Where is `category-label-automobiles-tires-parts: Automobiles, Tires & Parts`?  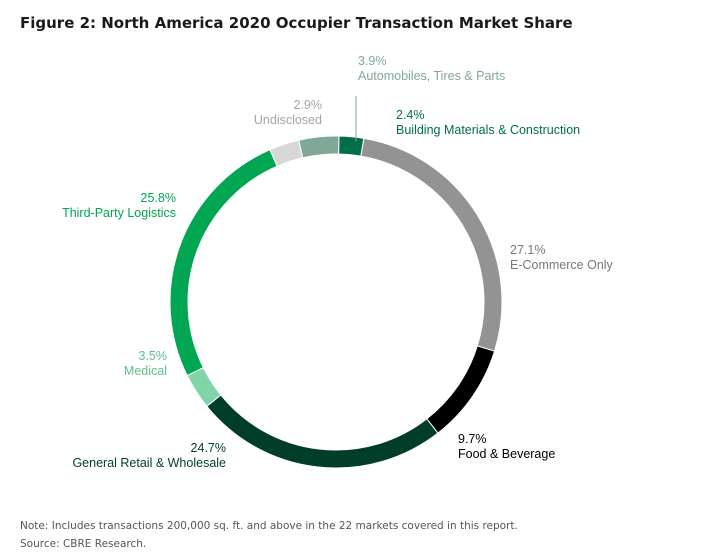
category-label-automobiles-tires-parts: Automobiles, Tires & Parts is located at coordinates (431, 76).